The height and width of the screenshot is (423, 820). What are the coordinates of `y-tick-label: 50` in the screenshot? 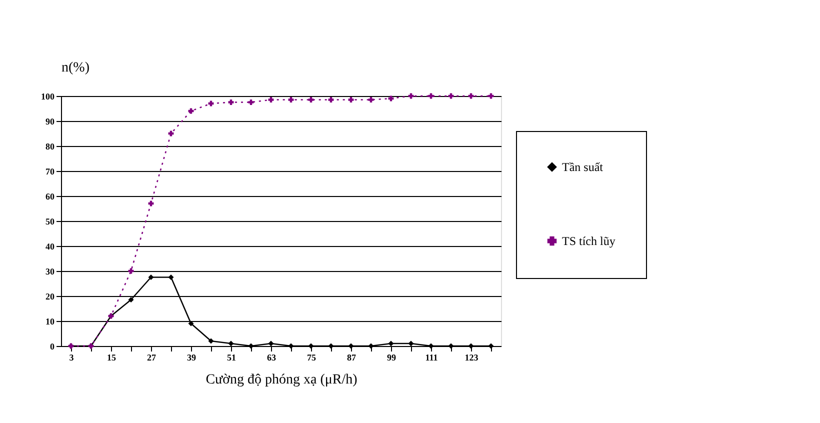 It's located at (50, 221).